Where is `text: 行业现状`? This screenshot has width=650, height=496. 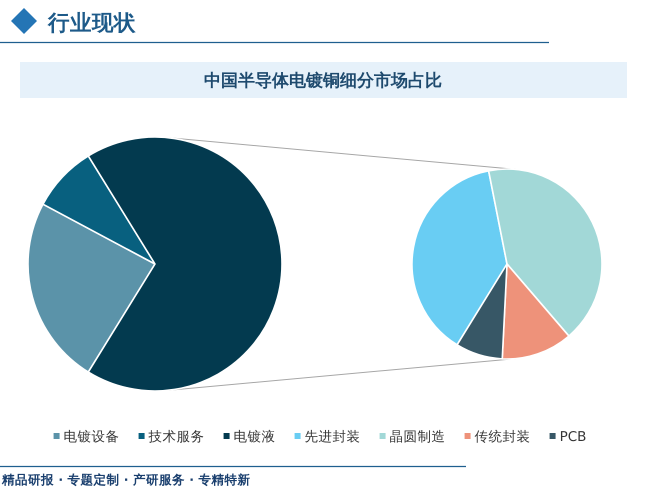
text: 行业现状 is located at coordinates (92, 23).